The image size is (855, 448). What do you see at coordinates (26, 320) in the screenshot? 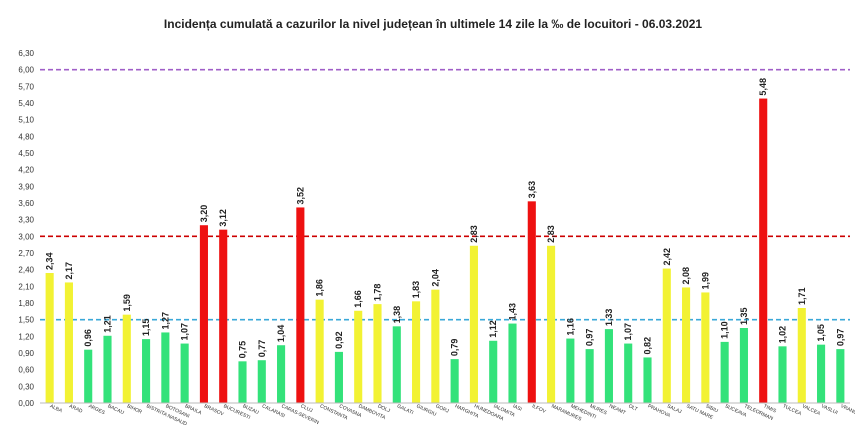
I see `y-tick-label: 1,50` at bounding box center [26, 320].